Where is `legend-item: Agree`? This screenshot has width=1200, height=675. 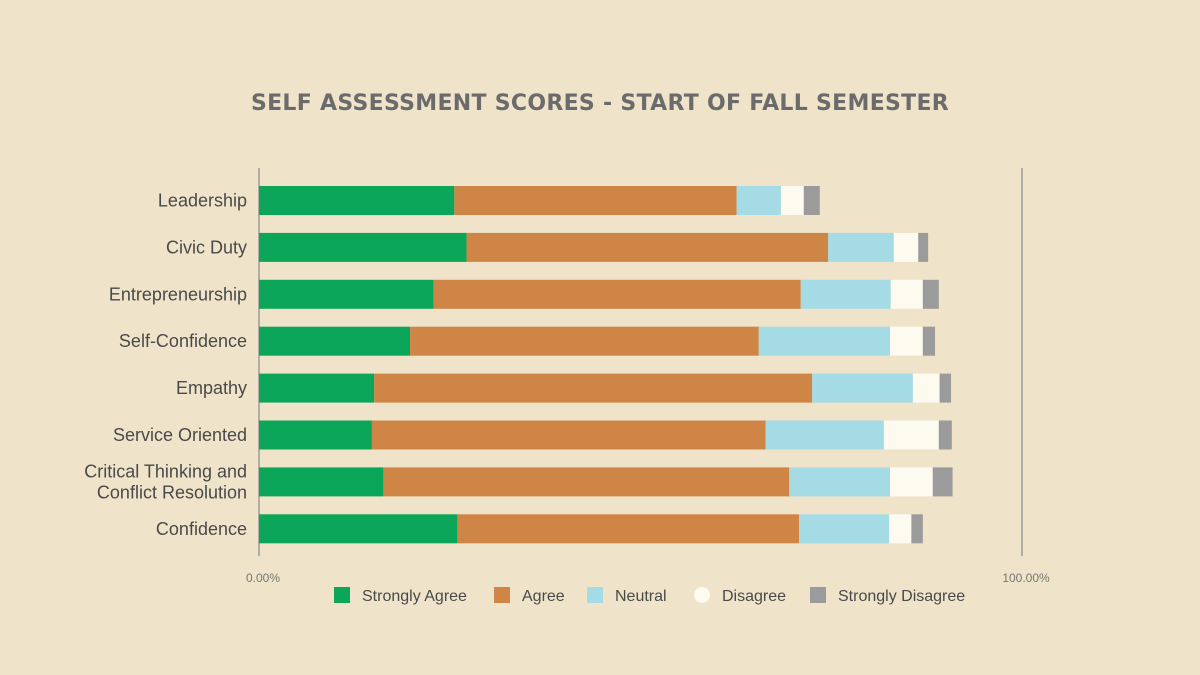 legend-item: Agree is located at coordinates (529, 596).